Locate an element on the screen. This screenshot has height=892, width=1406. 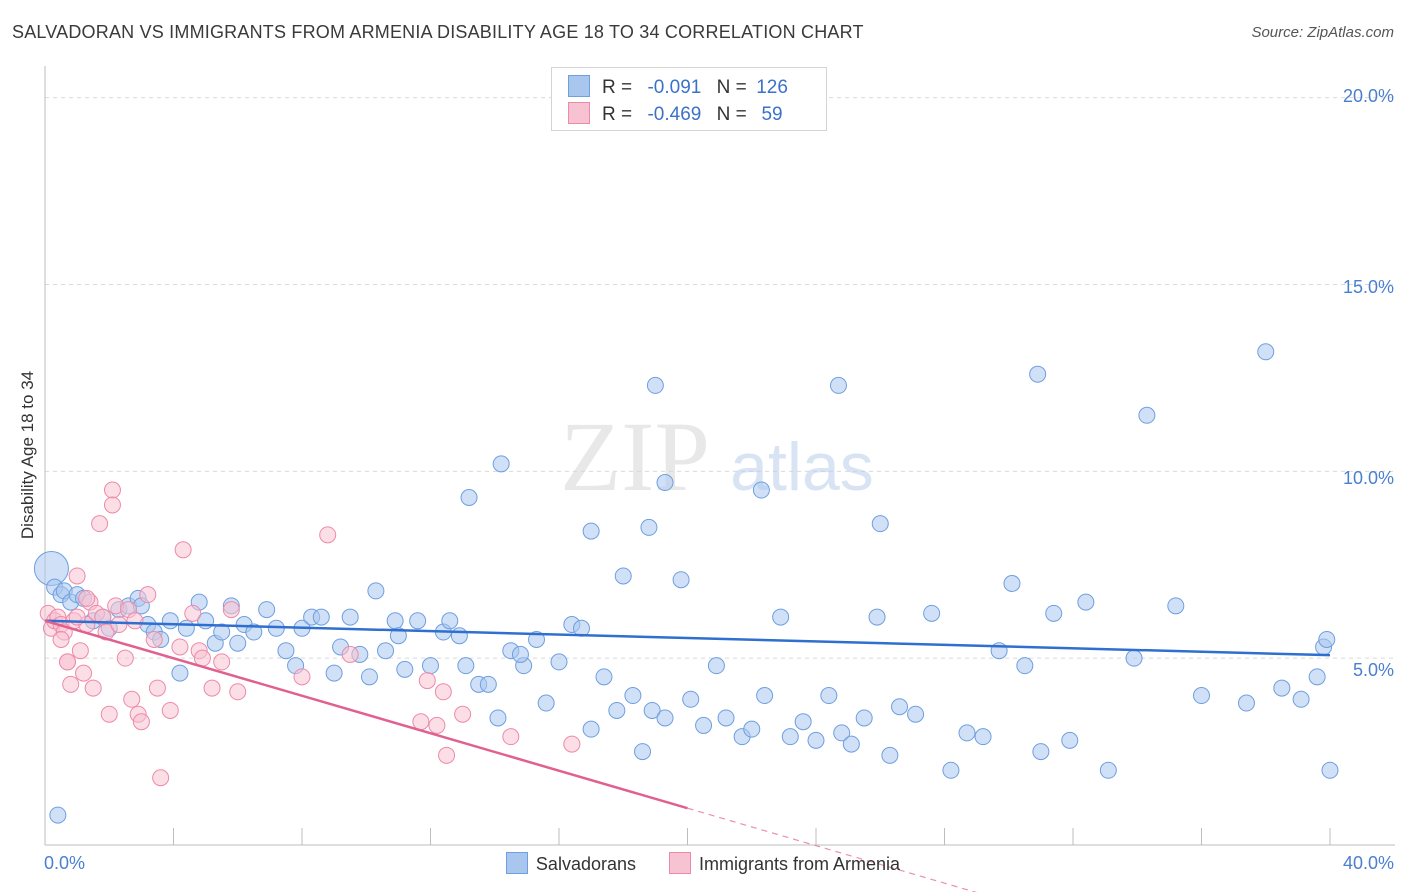
legend-label: Salvadorans is located at coordinates (585, 864).